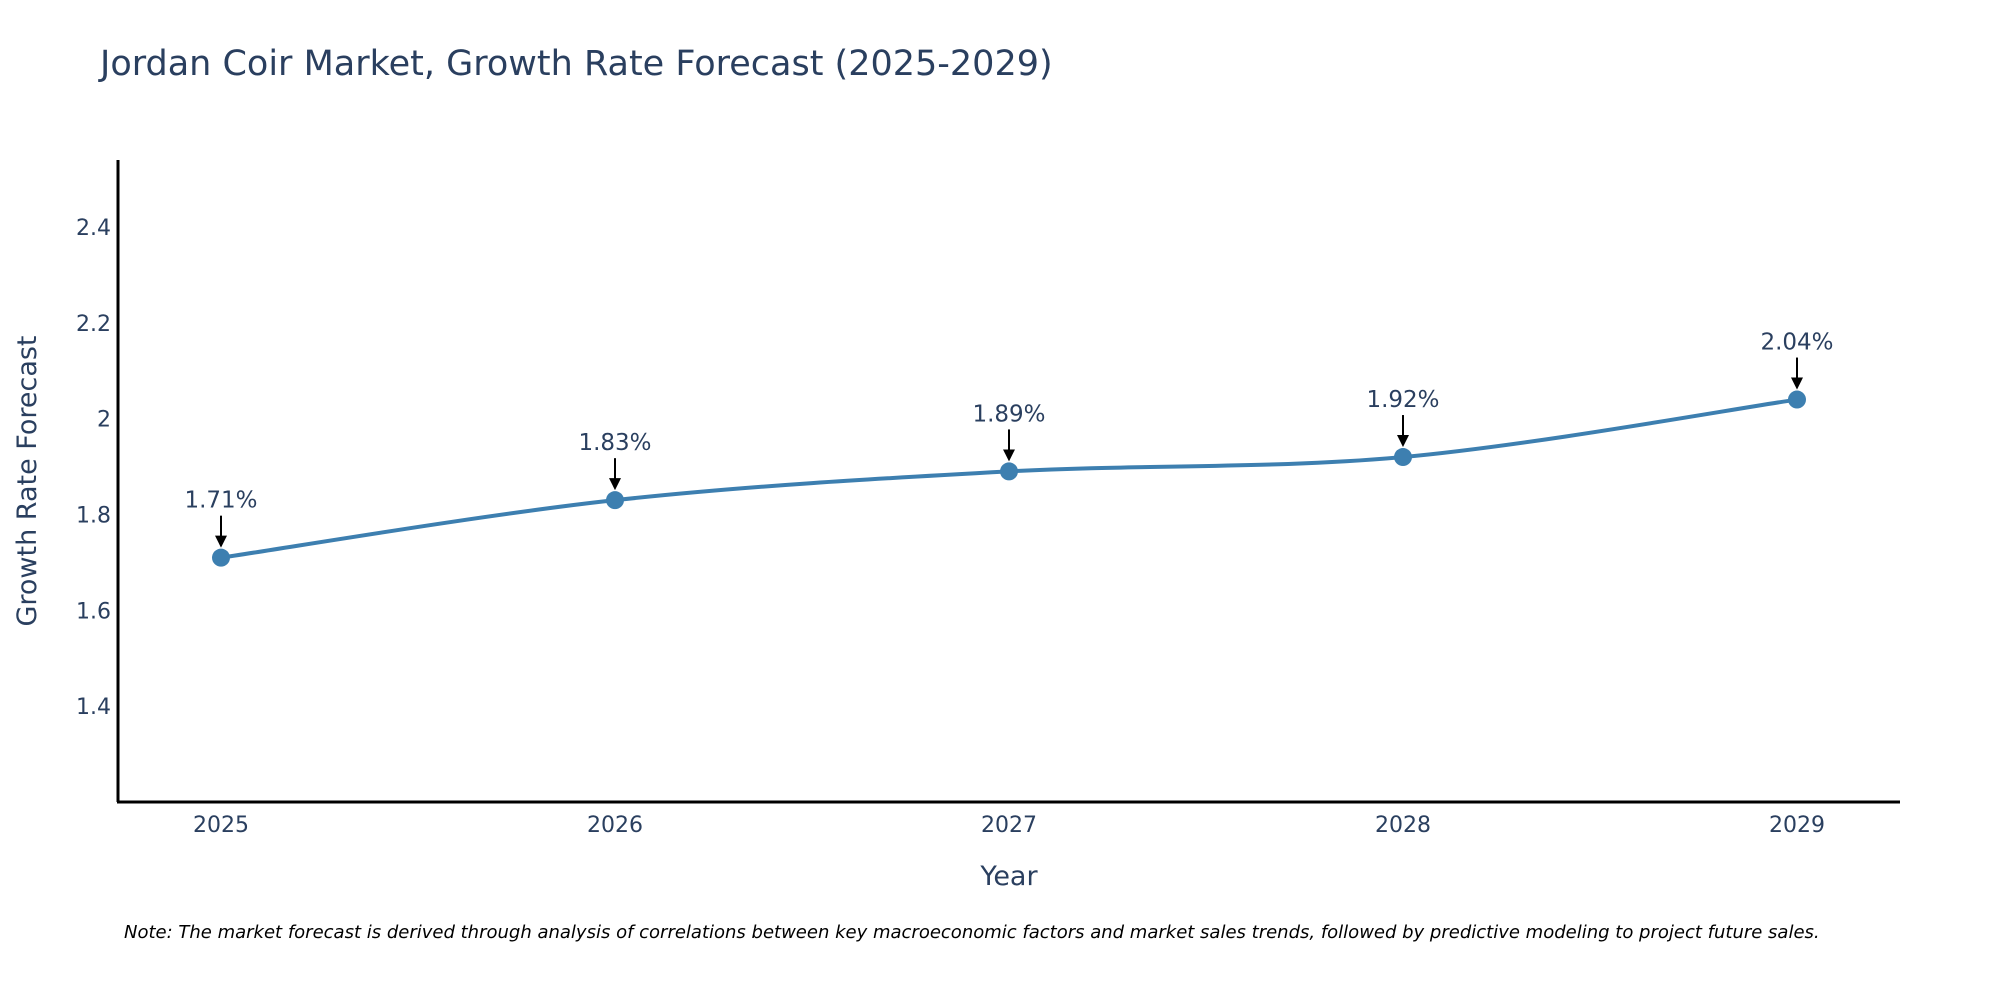 The image size is (2000, 1000). What do you see at coordinates (221, 825) in the screenshot?
I see `x-tick-label: 2025` at bounding box center [221, 825].